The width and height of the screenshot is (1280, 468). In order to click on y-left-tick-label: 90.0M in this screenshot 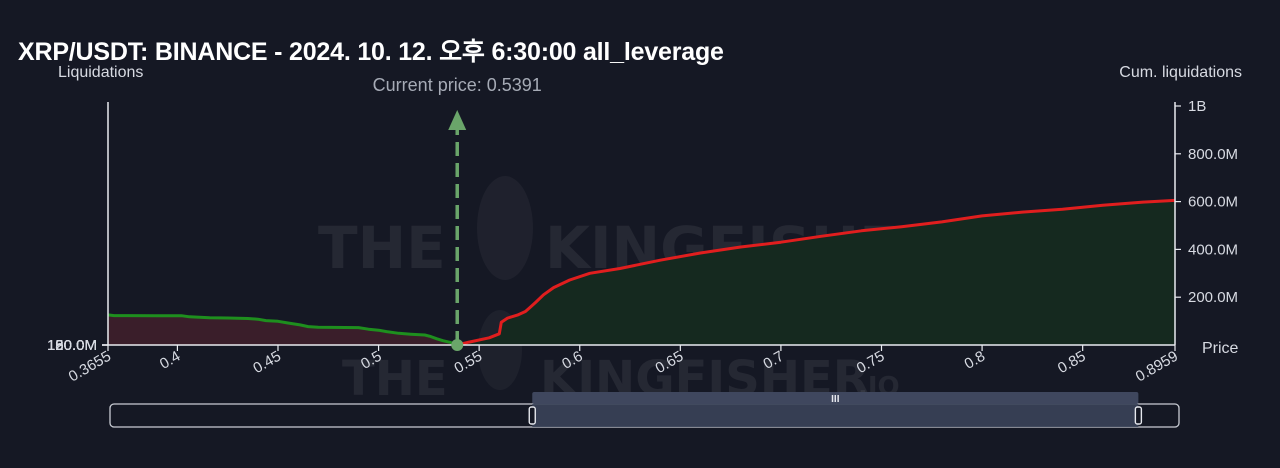, I will do `click(76, 345)`.